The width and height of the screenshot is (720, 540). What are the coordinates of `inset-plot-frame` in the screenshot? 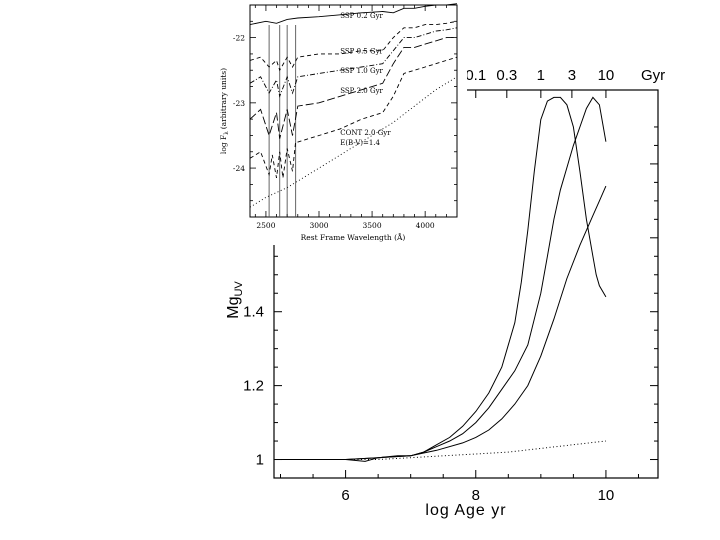 It's located at (353, 111).